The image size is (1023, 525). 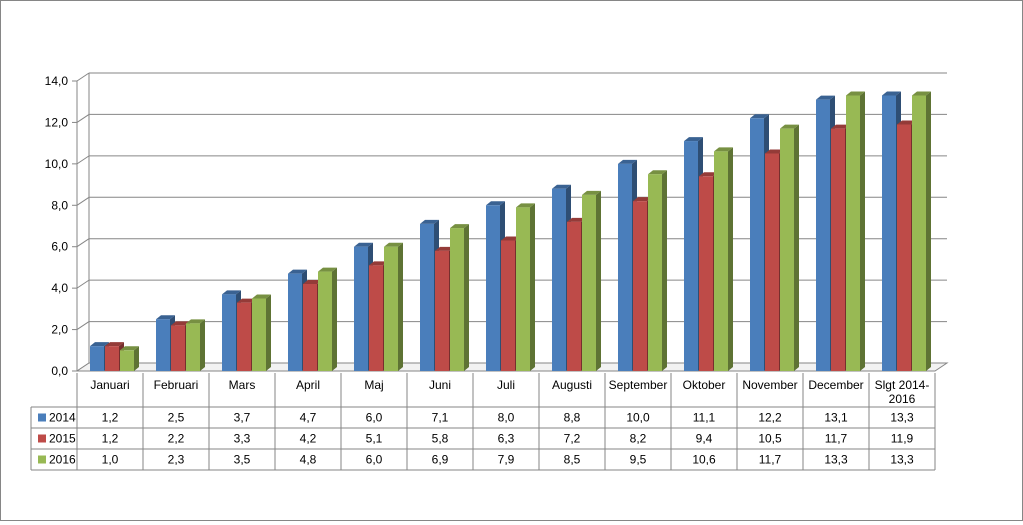 What do you see at coordinates (704, 460) in the screenshot?
I see `data-table-cell: 10,6` at bounding box center [704, 460].